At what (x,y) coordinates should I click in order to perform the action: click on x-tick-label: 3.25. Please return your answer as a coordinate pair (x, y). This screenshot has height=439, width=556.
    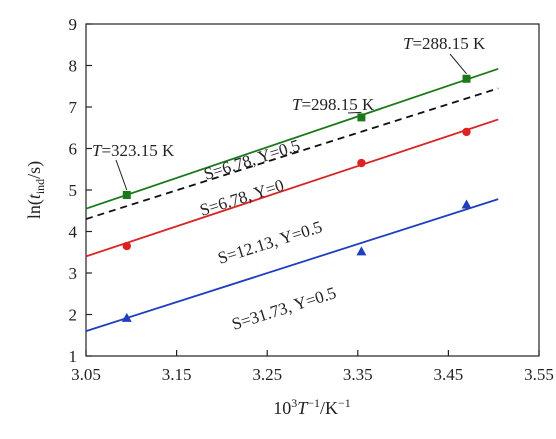
    Looking at the image, I should click on (267, 374).